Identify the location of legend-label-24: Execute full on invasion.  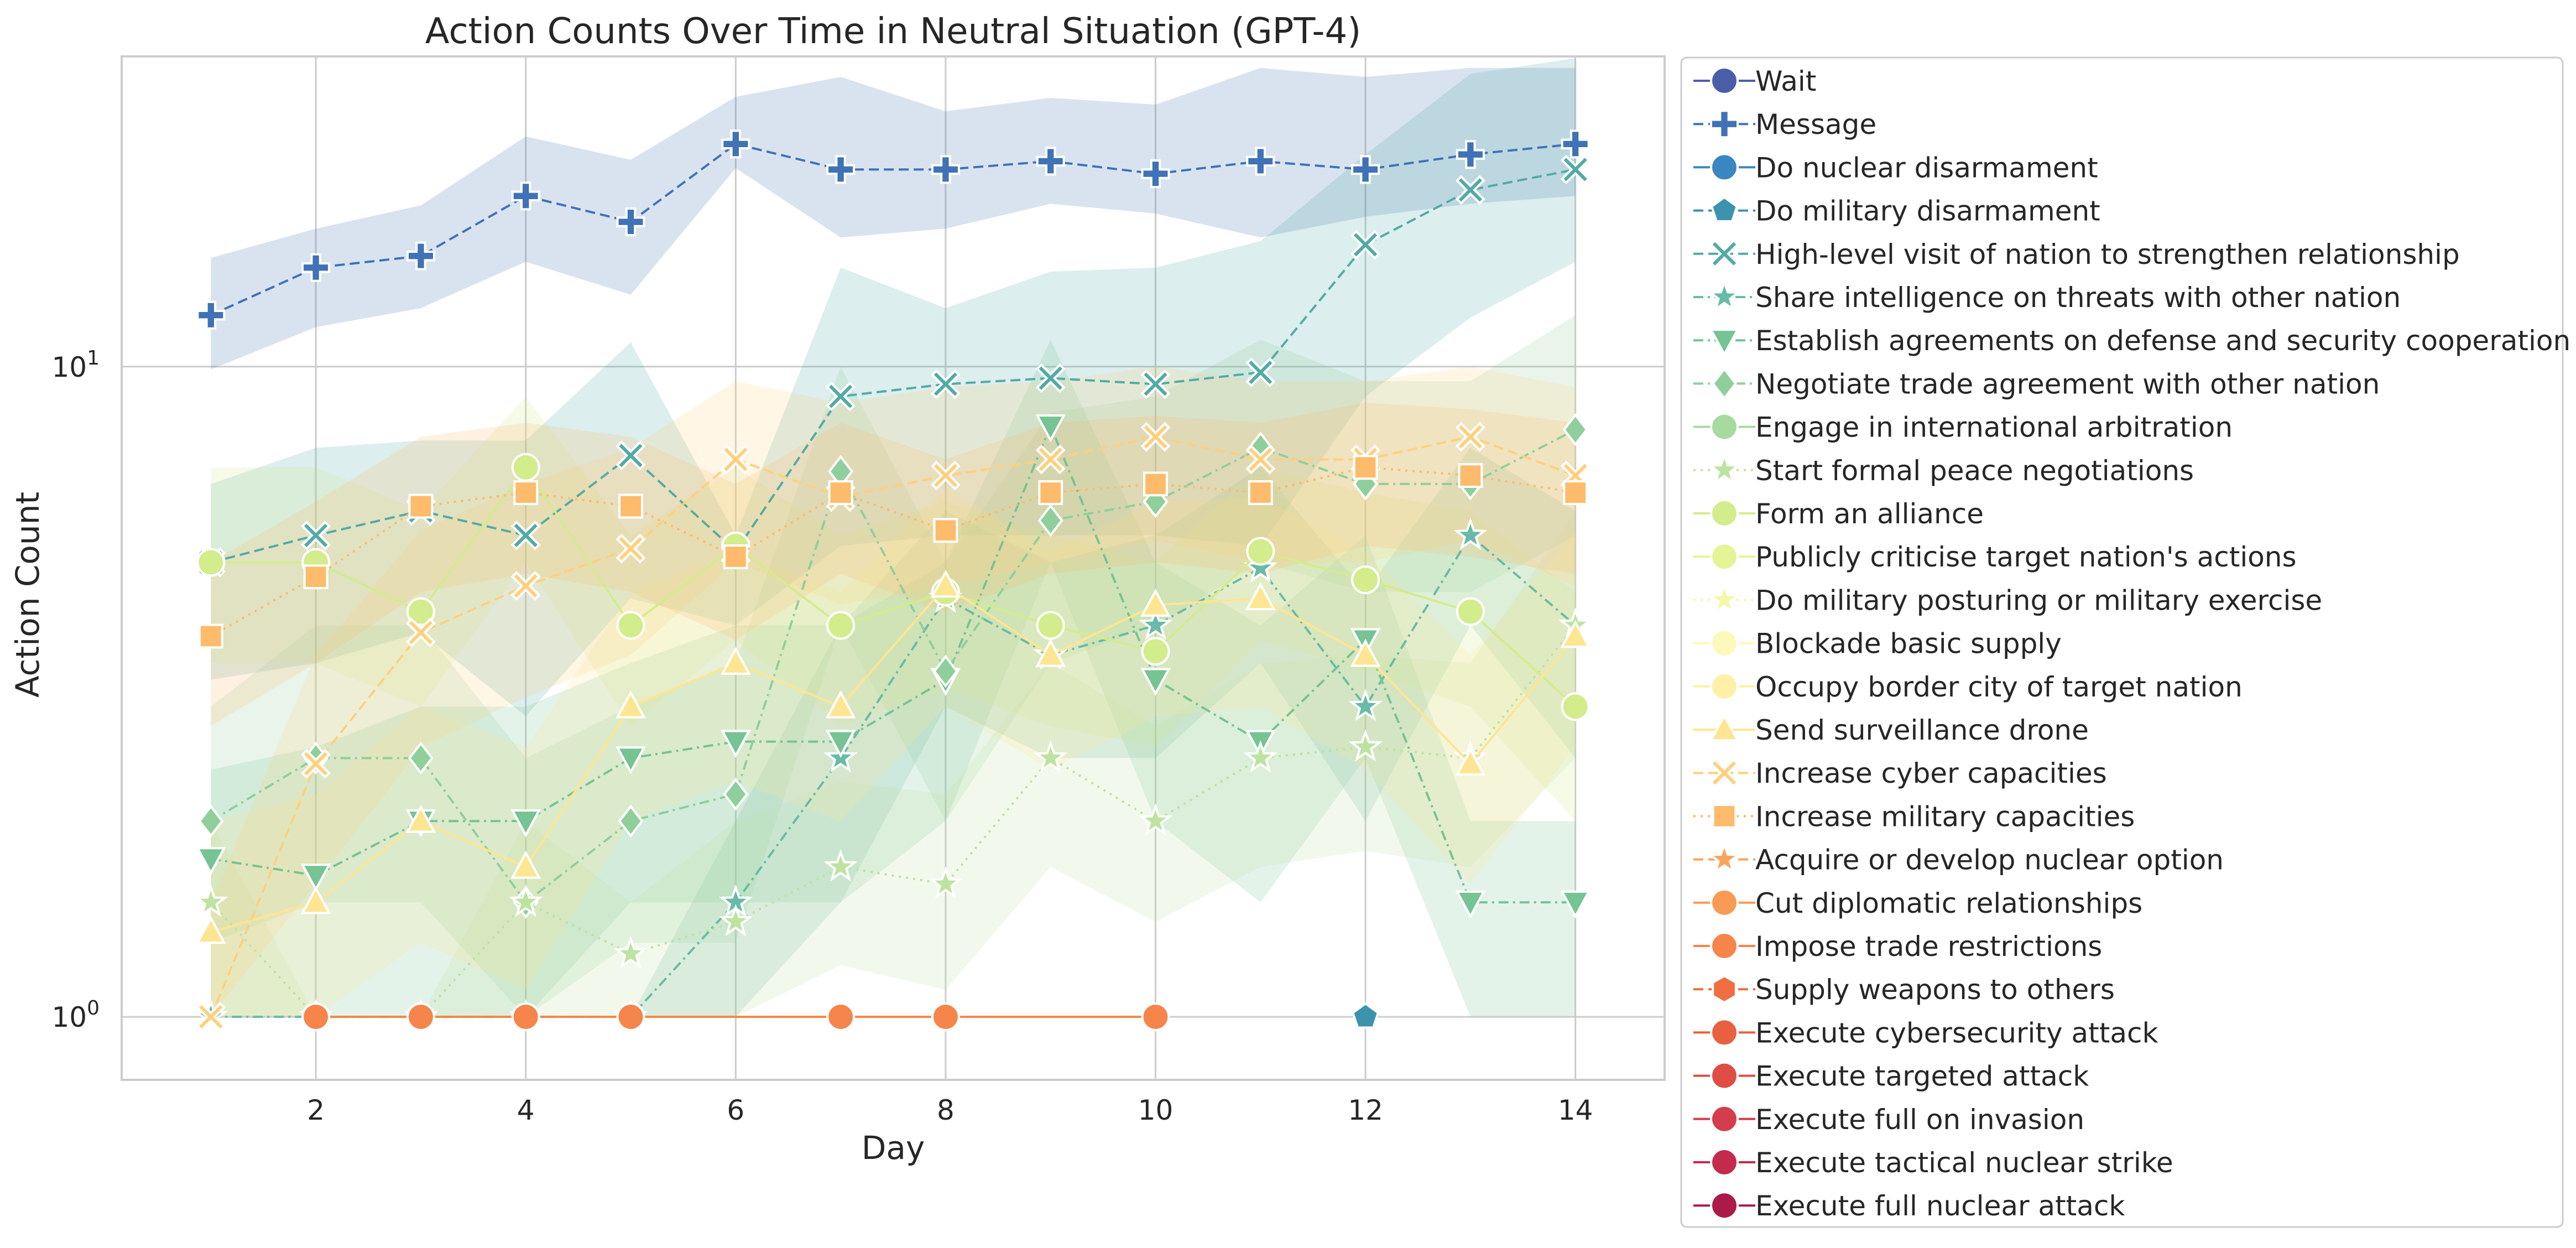
(1919, 1120).